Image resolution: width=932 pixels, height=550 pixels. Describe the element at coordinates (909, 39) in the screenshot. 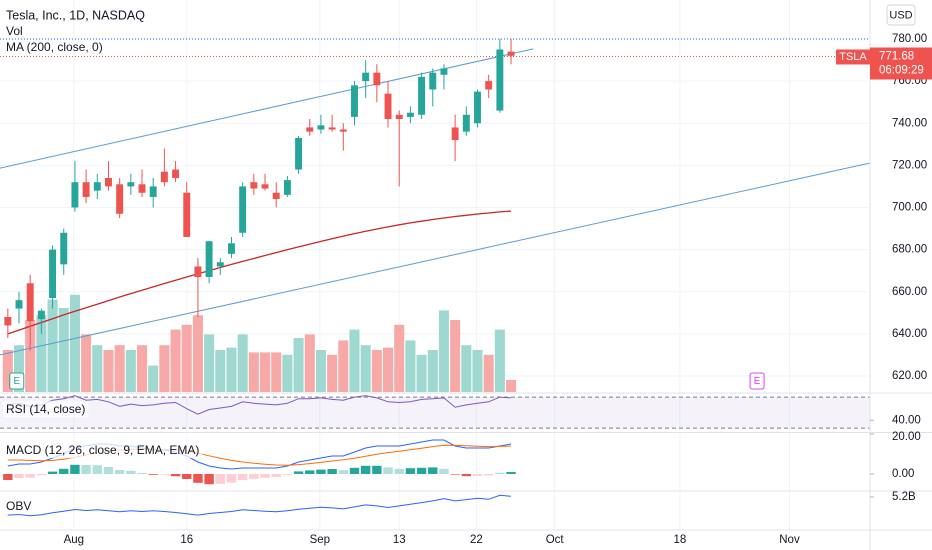

I see `y-tick-label: 780.00` at that location.